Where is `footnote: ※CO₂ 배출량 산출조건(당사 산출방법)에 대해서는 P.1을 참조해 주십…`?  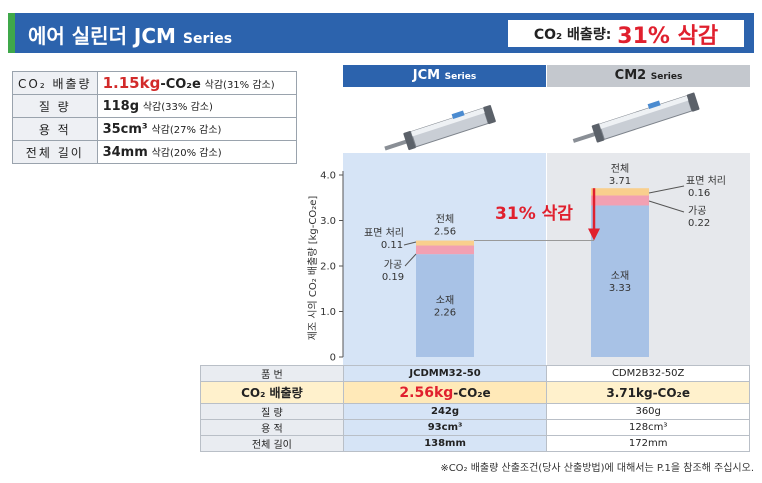
footnote: ※CO₂ 배출량 산출조건(당사 산출방법)에 대해서는 P.1을 참조해 주십… is located at coordinates (597, 468).